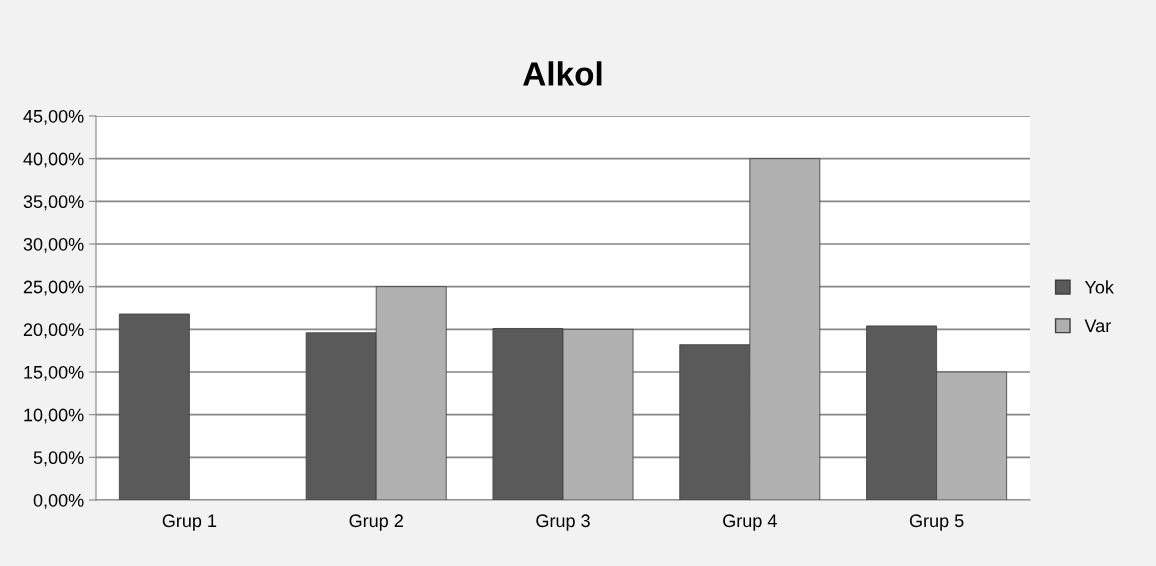  I want to click on y-tick-label: 15,00%, so click(54, 373).